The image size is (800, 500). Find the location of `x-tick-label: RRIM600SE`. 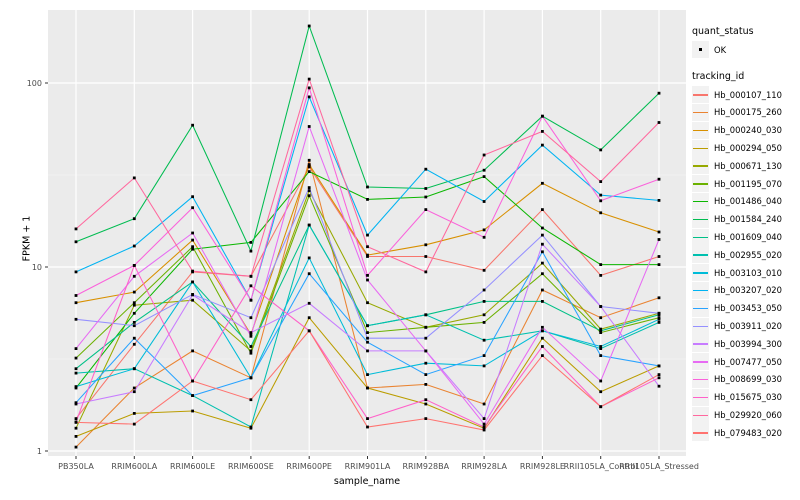

x-tick-label: RRIM600SE is located at coordinates (251, 466).